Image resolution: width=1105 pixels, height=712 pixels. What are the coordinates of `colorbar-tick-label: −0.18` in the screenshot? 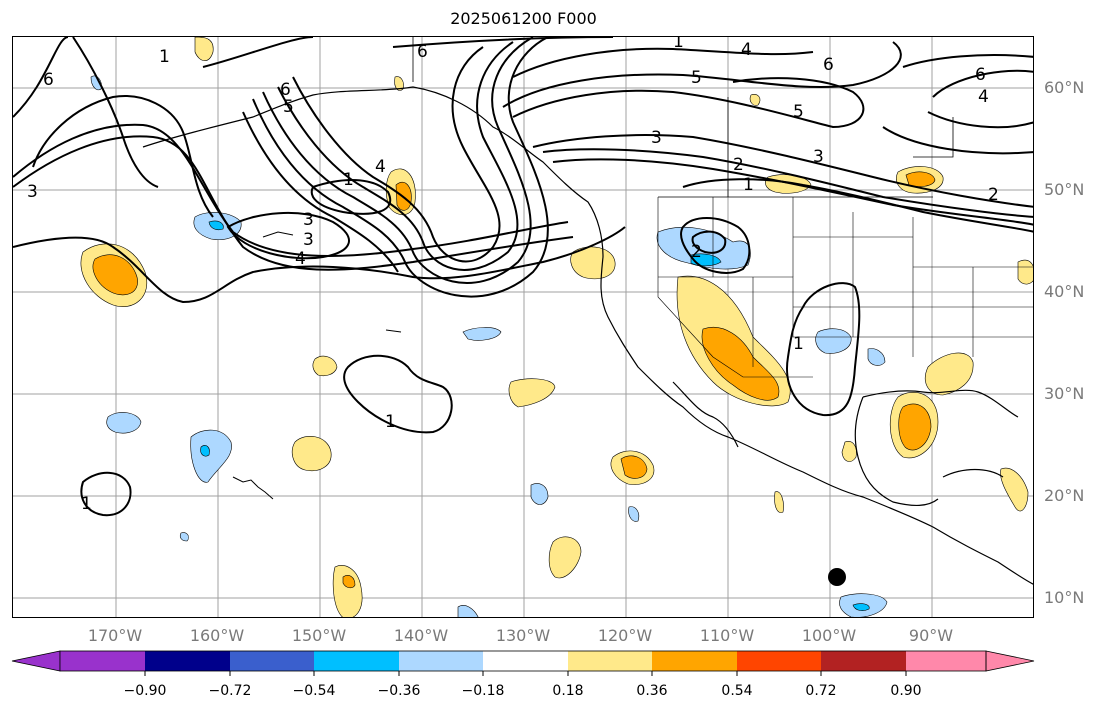 It's located at (483, 691).